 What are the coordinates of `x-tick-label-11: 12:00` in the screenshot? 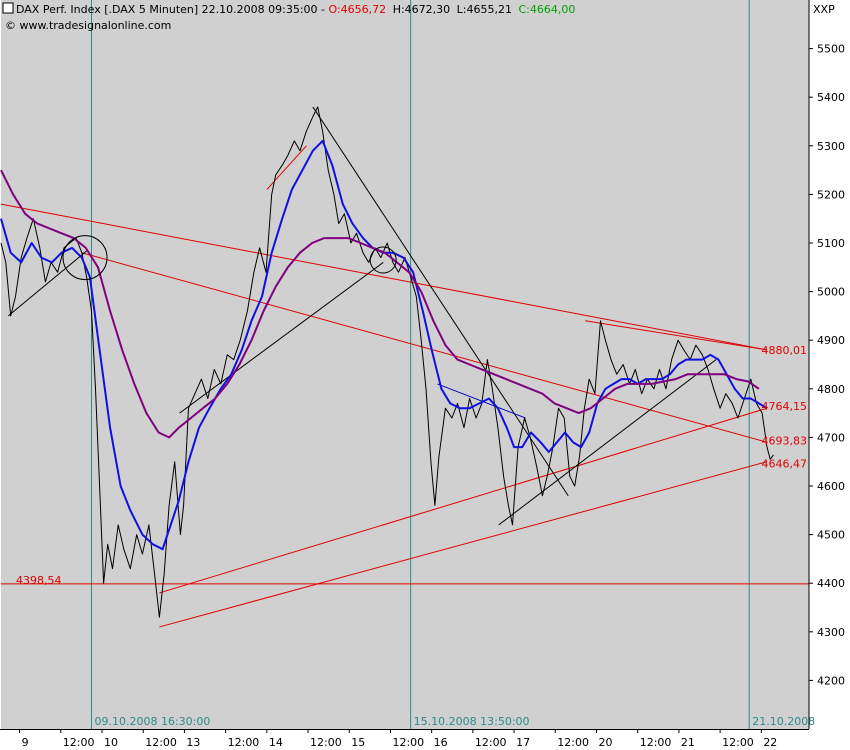 It's located at (491, 742).